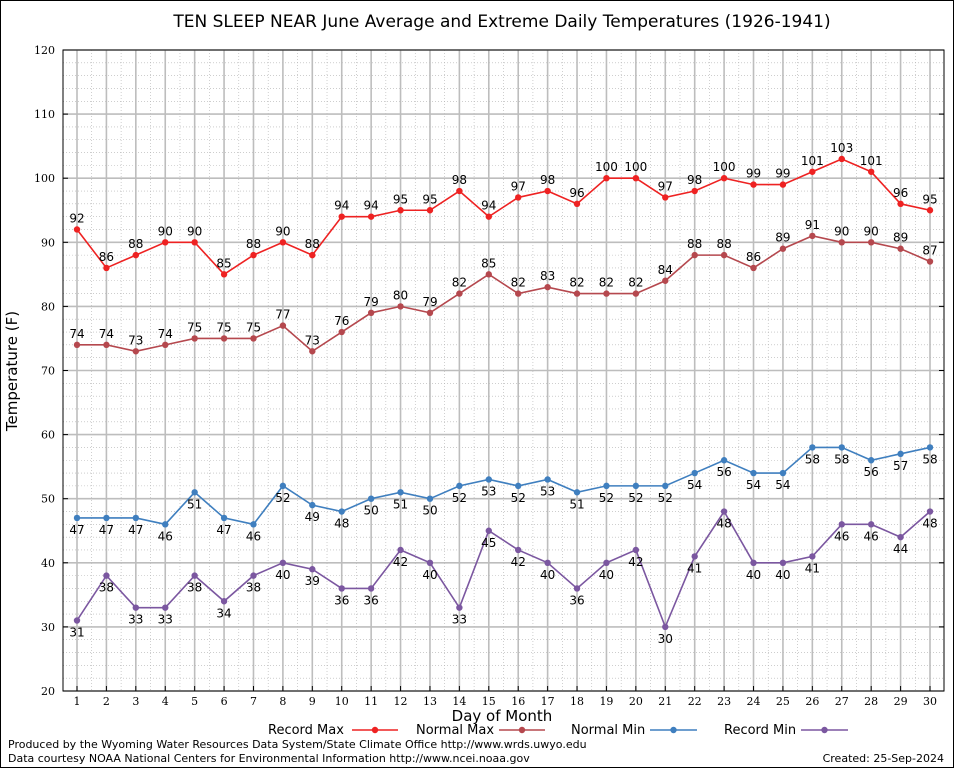 The image size is (954, 768). I want to click on x-tick-label: 28, so click(871, 701).